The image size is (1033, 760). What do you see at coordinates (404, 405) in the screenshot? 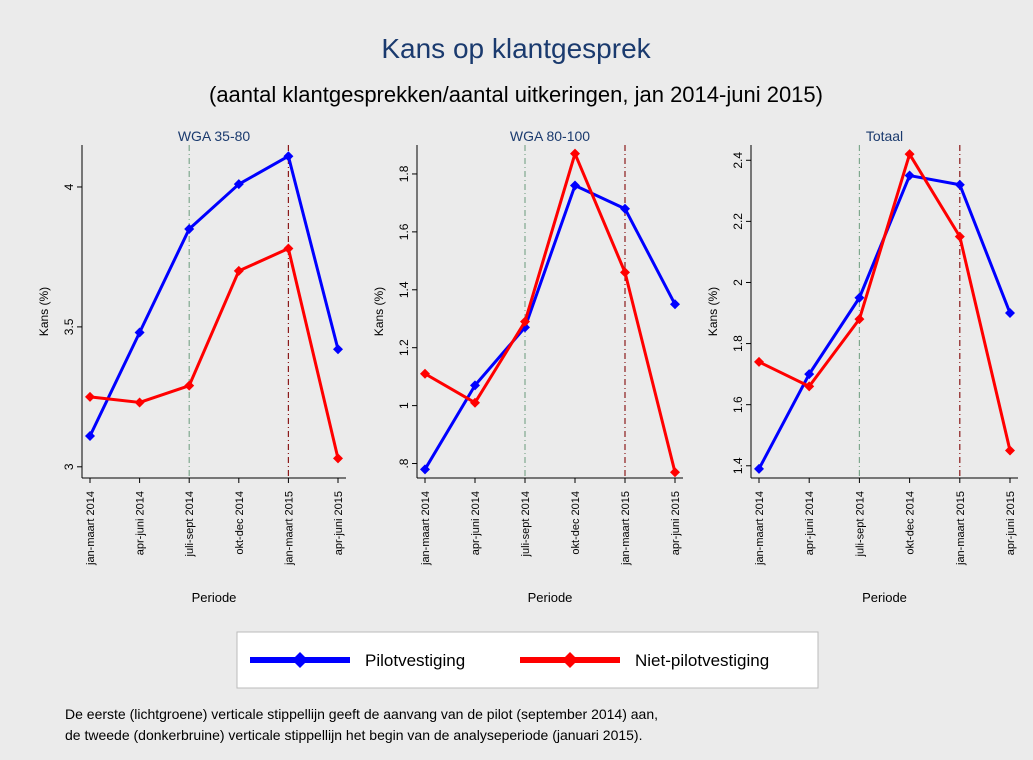
I see `y-tick-label: 1` at bounding box center [404, 405].